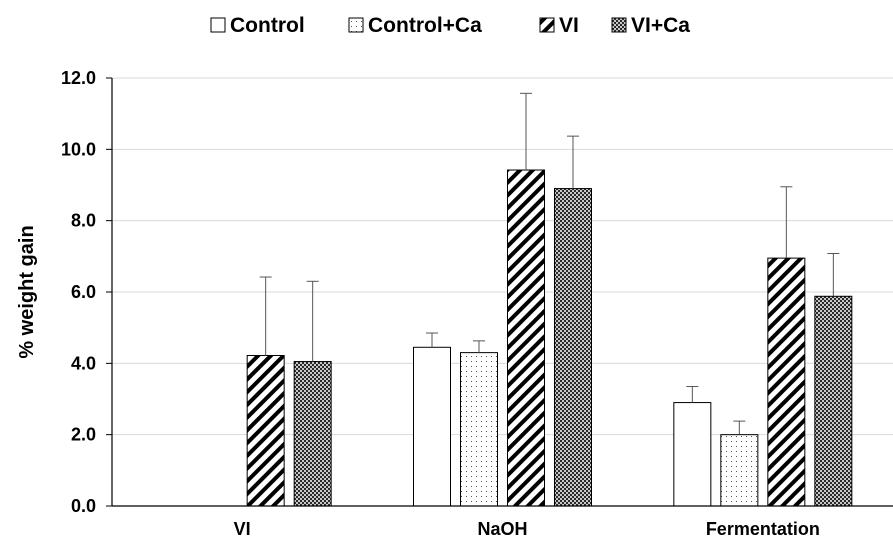 This screenshot has height=545, width=893. I want to click on x-axis-ticks: VI NaOH Fermentation, so click(527, 529).